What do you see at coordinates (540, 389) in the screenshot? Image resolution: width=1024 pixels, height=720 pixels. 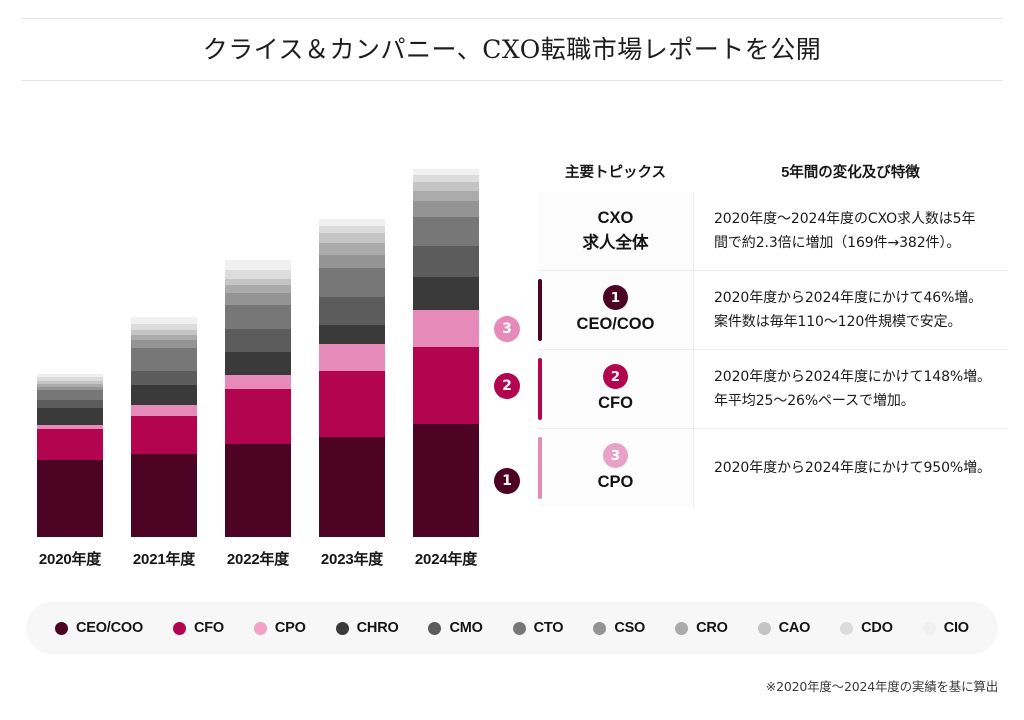 I see `row-accent-bar` at bounding box center [540, 389].